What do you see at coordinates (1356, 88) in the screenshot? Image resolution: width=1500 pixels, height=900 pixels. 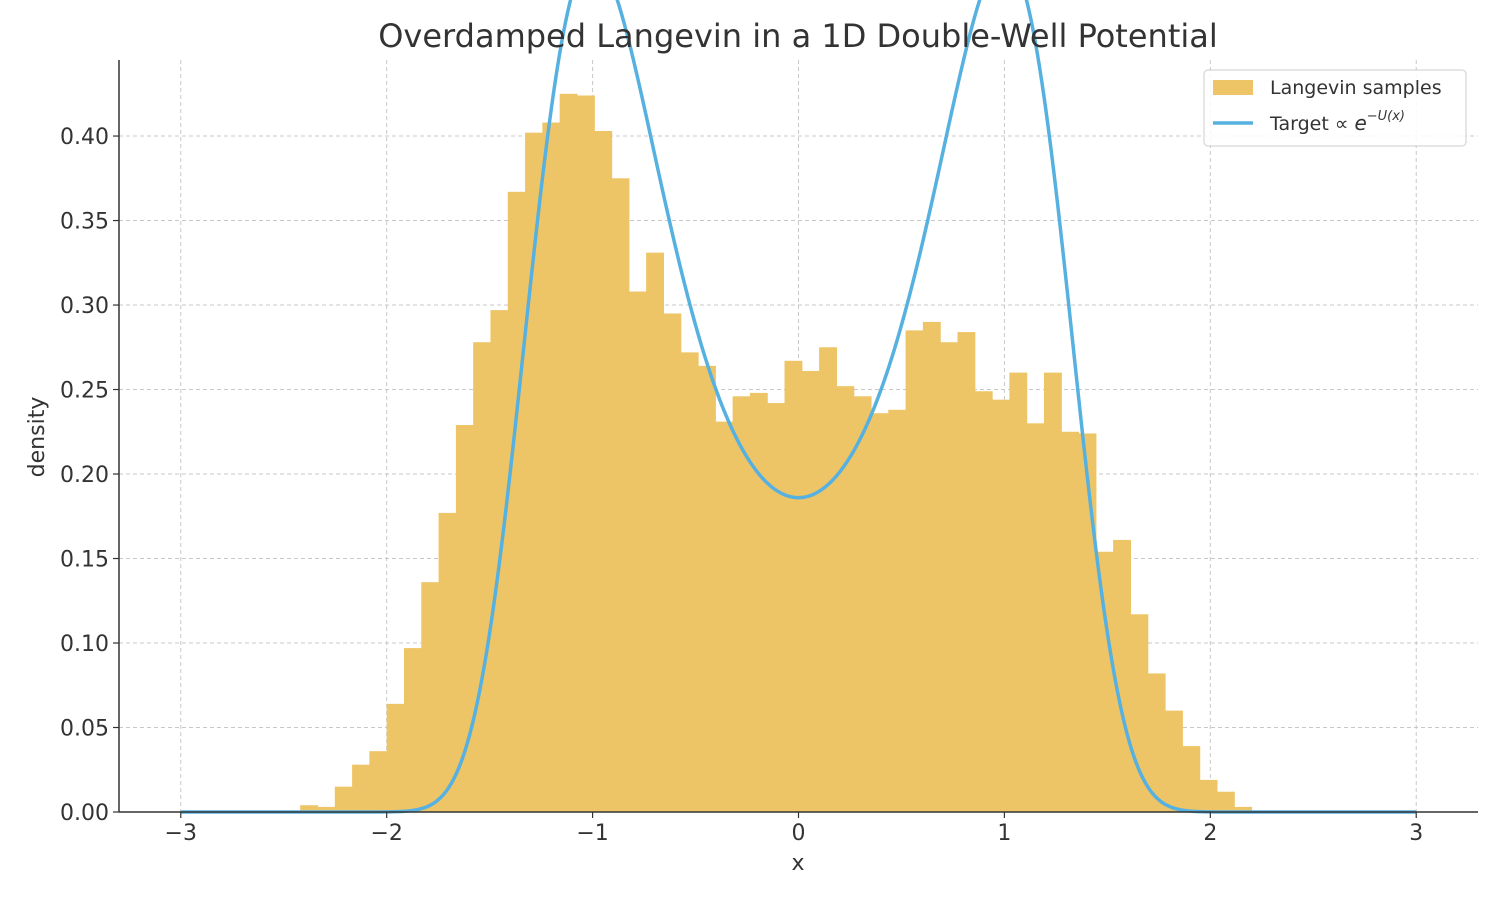 I see `legend-label-histogram: Langevin samples` at bounding box center [1356, 88].